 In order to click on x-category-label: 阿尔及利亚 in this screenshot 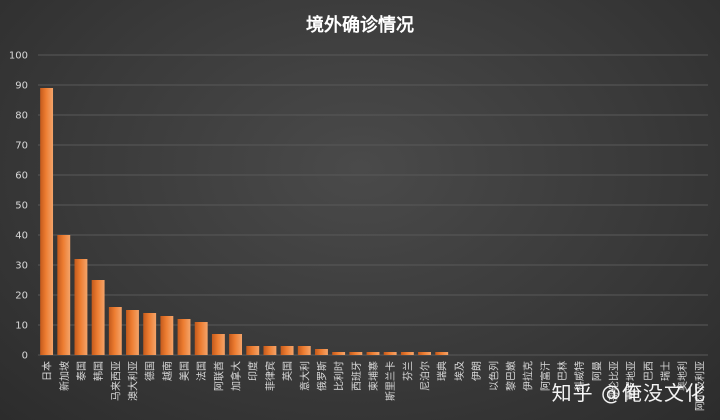, I will do `click(699, 386)`.